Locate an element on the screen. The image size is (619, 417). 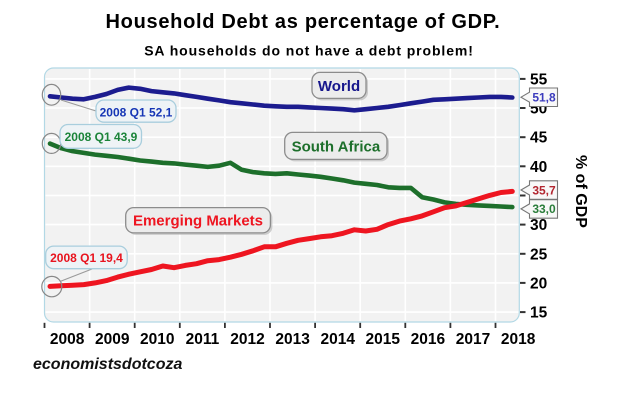
svg-text:Household Debt as percentage o: Household Debt as percentage of GDP. is located at coordinates (303, 22).